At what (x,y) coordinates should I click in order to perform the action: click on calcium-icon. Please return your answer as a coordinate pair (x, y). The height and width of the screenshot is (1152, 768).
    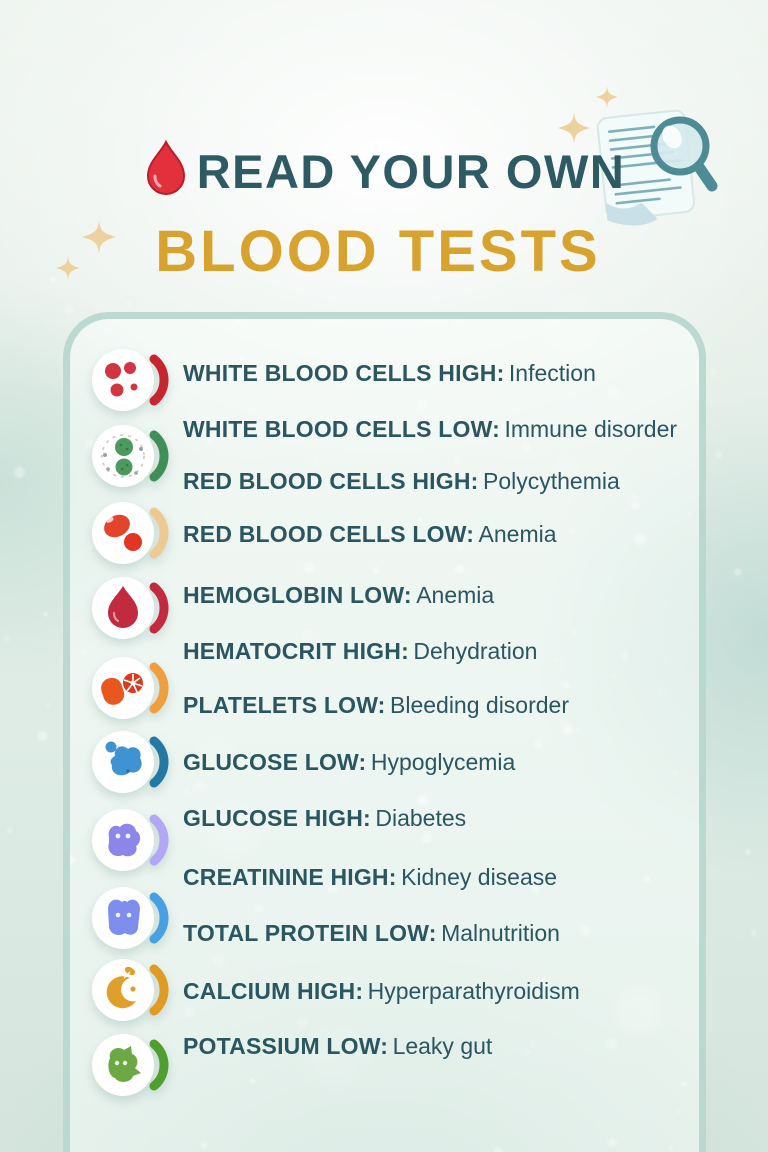
    Looking at the image, I should click on (138, 990).